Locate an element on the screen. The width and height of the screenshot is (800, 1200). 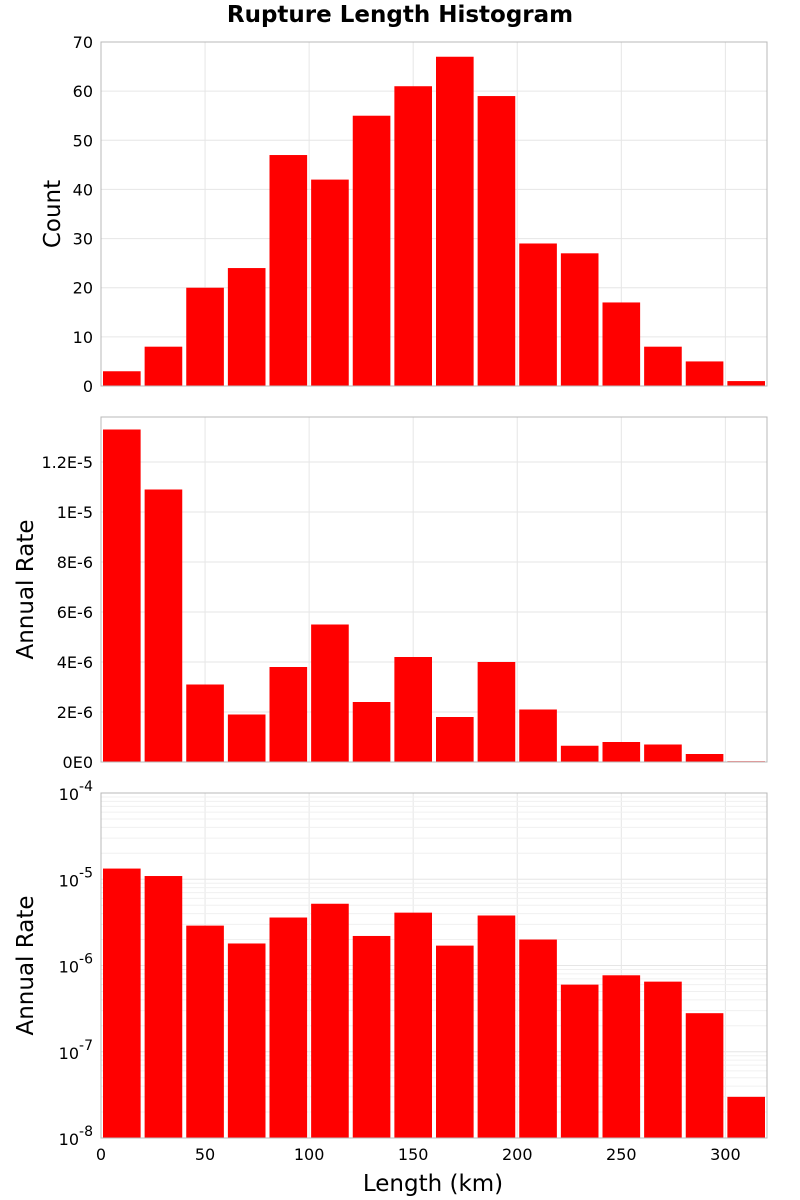
y-tick-label: 2E-6 is located at coordinates (75, 712).